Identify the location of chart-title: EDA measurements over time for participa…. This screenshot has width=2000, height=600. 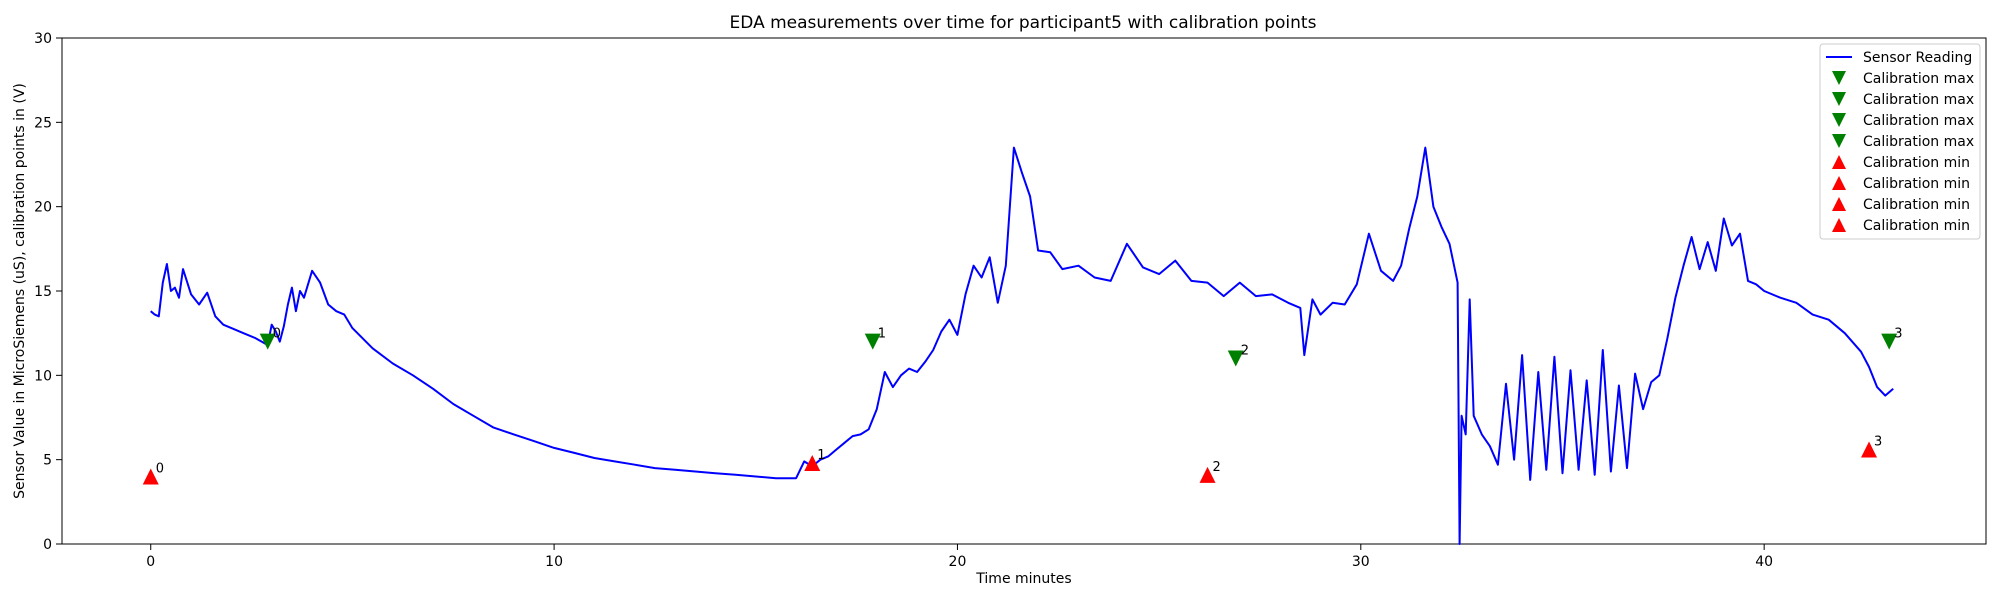
(1023, 23).